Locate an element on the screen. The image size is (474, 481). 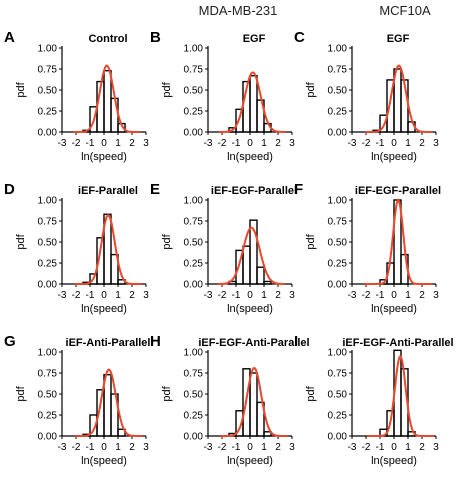
panel-letter: F is located at coordinates (298, 189).